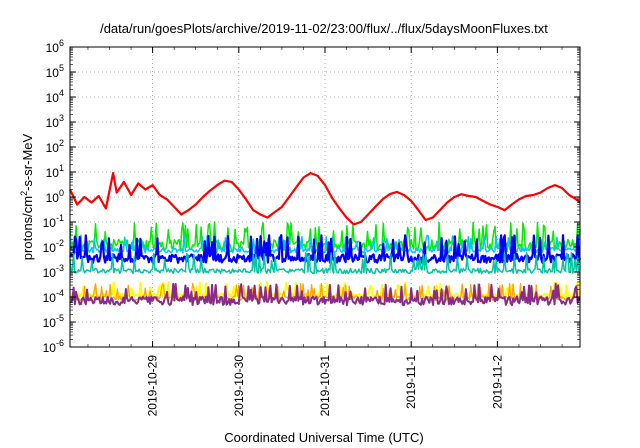  What do you see at coordinates (497, 382) in the screenshot?
I see `x-tick-label: 2019-11-2` at bounding box center [497, 382].